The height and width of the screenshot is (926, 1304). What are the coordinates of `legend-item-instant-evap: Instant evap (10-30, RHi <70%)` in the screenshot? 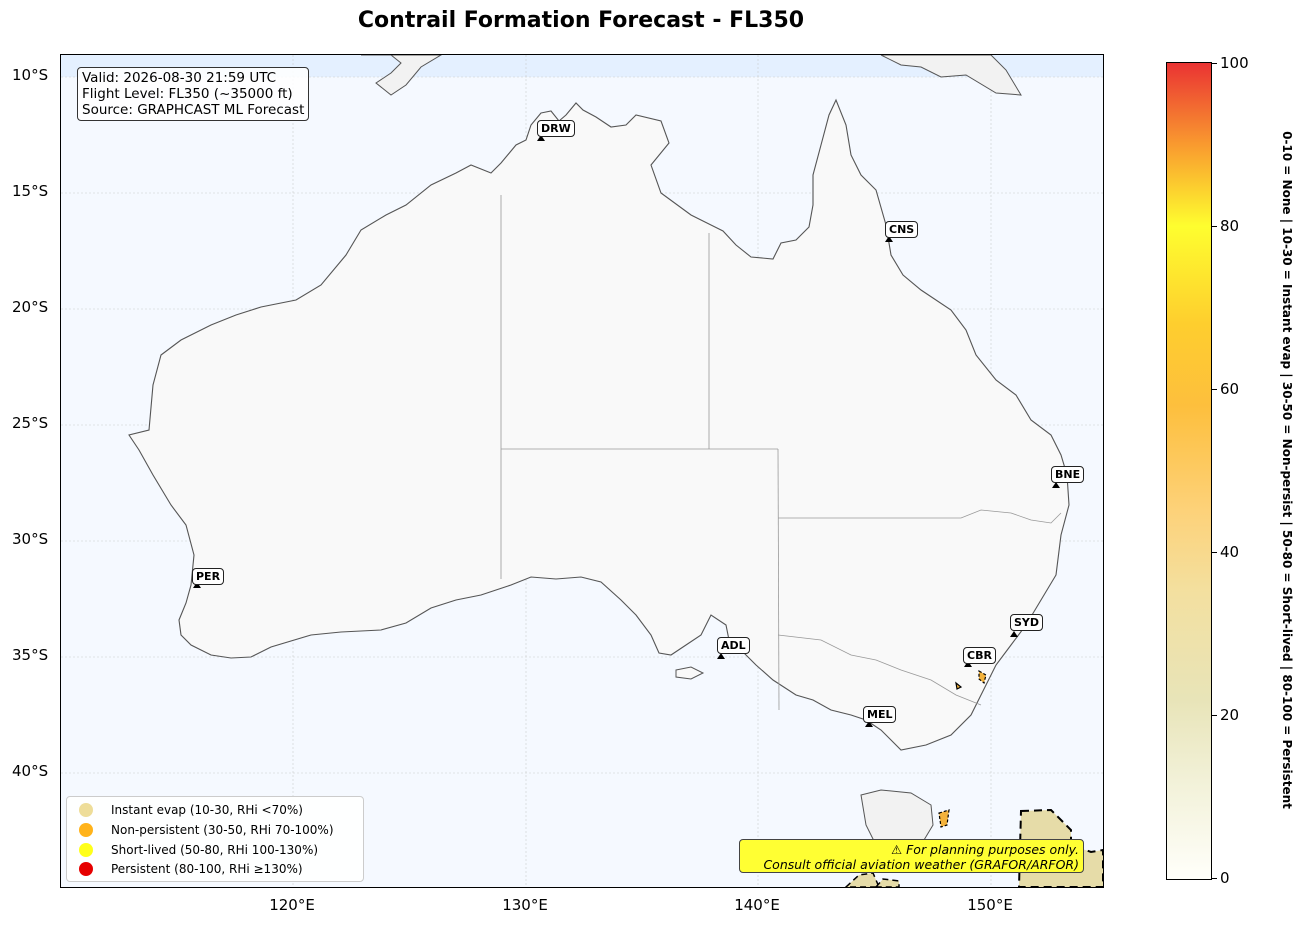 It's located at (191, 810).